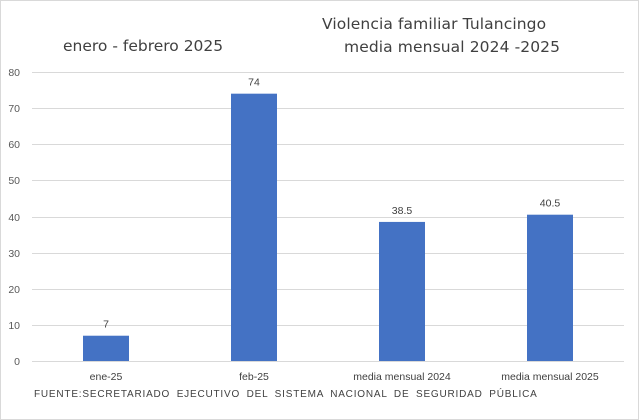  I want to click on y-axis-tick-labels: 0 10 20 30 40 50 60 70 80, so click(14, 217).